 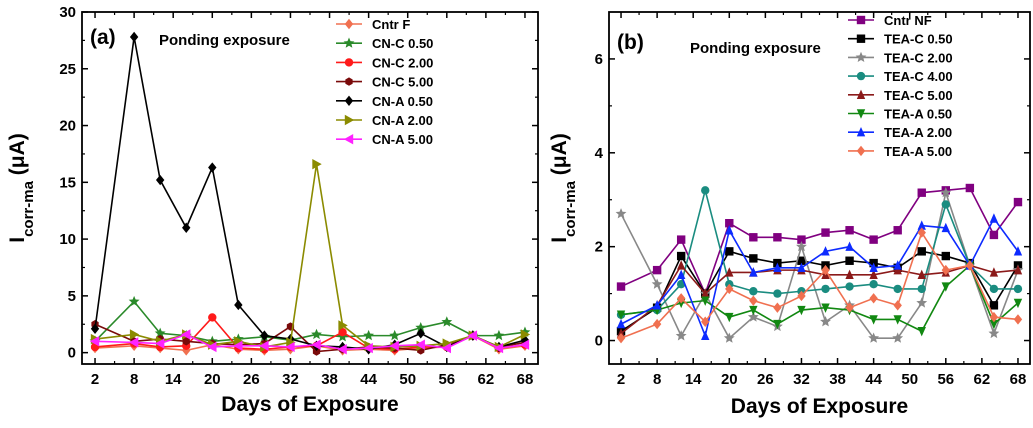 What do you see at coordinates (918, 151) in the screenshot?
I see `legend-label: TEA-A 5.00` at bounding box center [918, 151].